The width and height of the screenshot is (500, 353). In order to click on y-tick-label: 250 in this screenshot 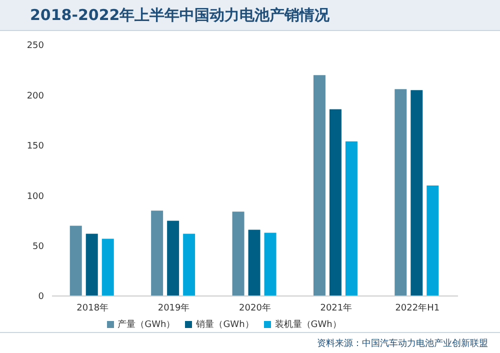, I will do `click(35, 46)`.